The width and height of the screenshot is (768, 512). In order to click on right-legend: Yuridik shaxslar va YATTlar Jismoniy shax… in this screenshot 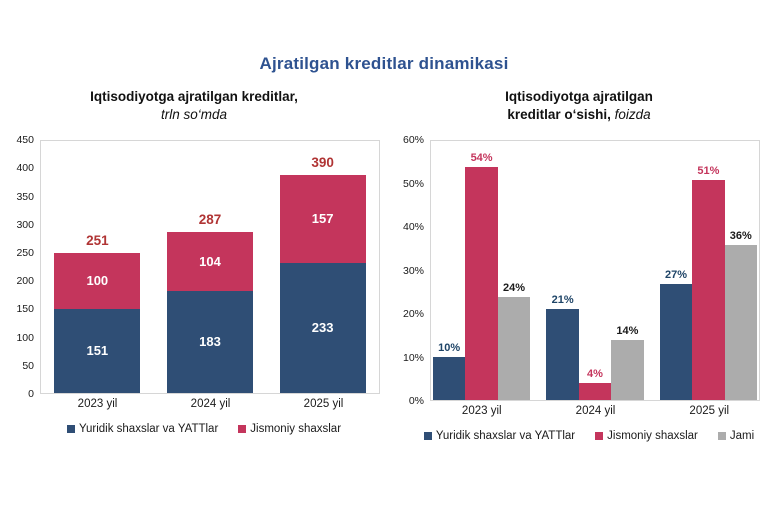, I will do `click(589, 436)`.